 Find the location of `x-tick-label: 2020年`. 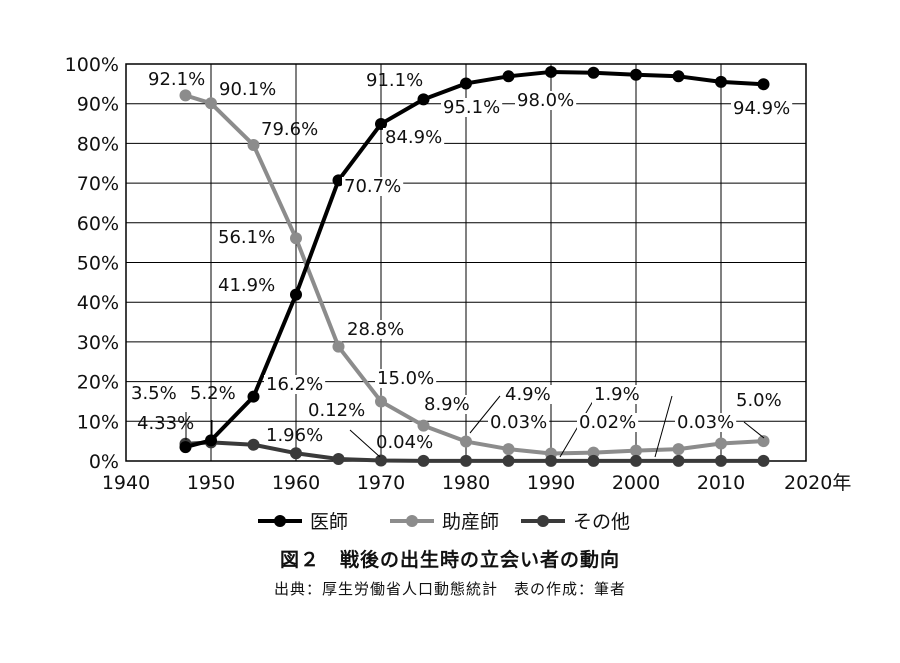

x-tick-label: 2020年 is located at coordinates (817, 483).